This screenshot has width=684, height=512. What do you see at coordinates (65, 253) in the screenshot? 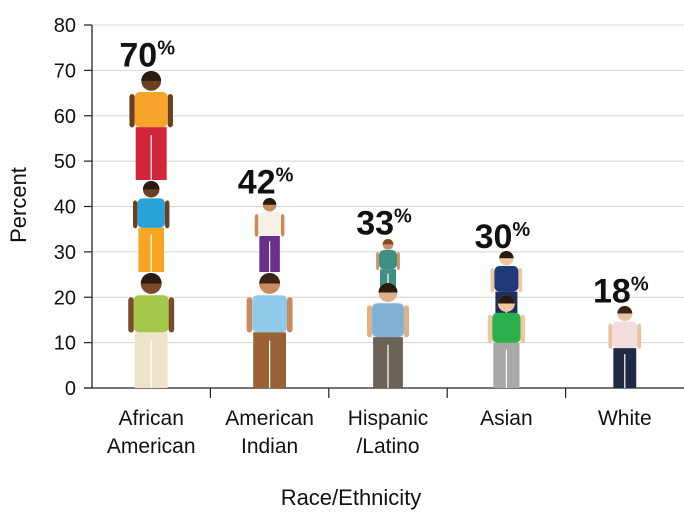
I see `y-tick-label: 30` at bounding box center [65, 253].